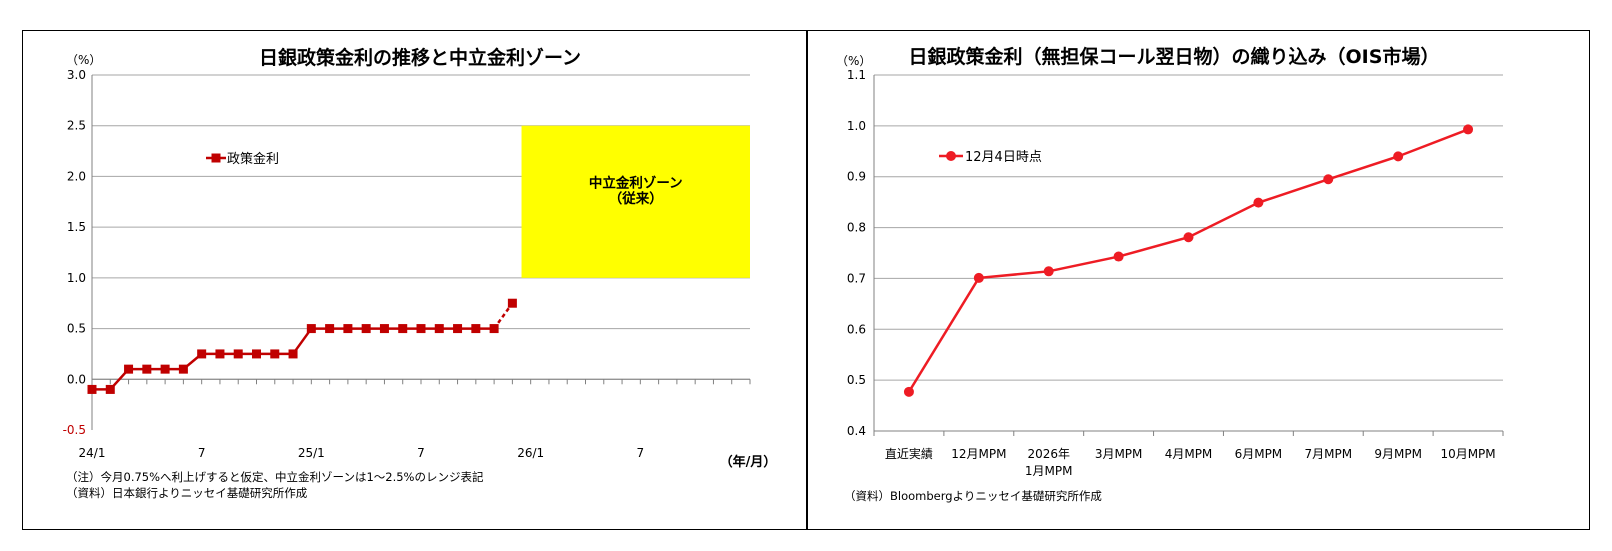 This screenshot has width=1612, height=551. I want to click on chart2-legend-label: 12月4日時点, so click(1003, 157).